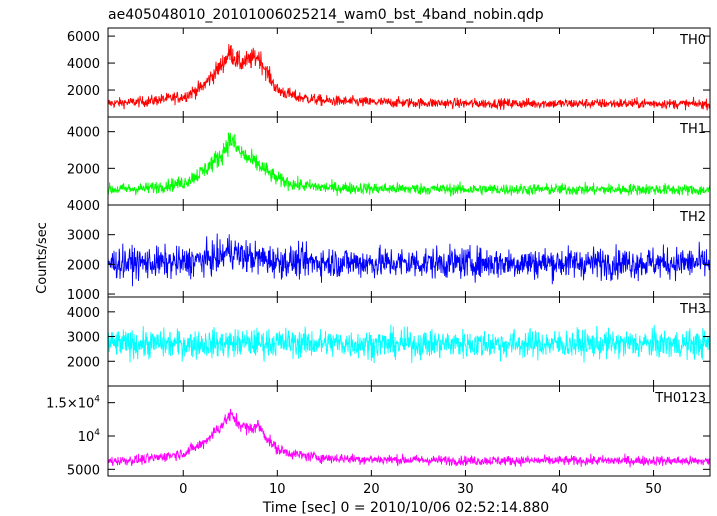 Image resolution: width=717 pixels, height=516 pixels. I want to click on x-tick-label: 30, so click(465, 489).